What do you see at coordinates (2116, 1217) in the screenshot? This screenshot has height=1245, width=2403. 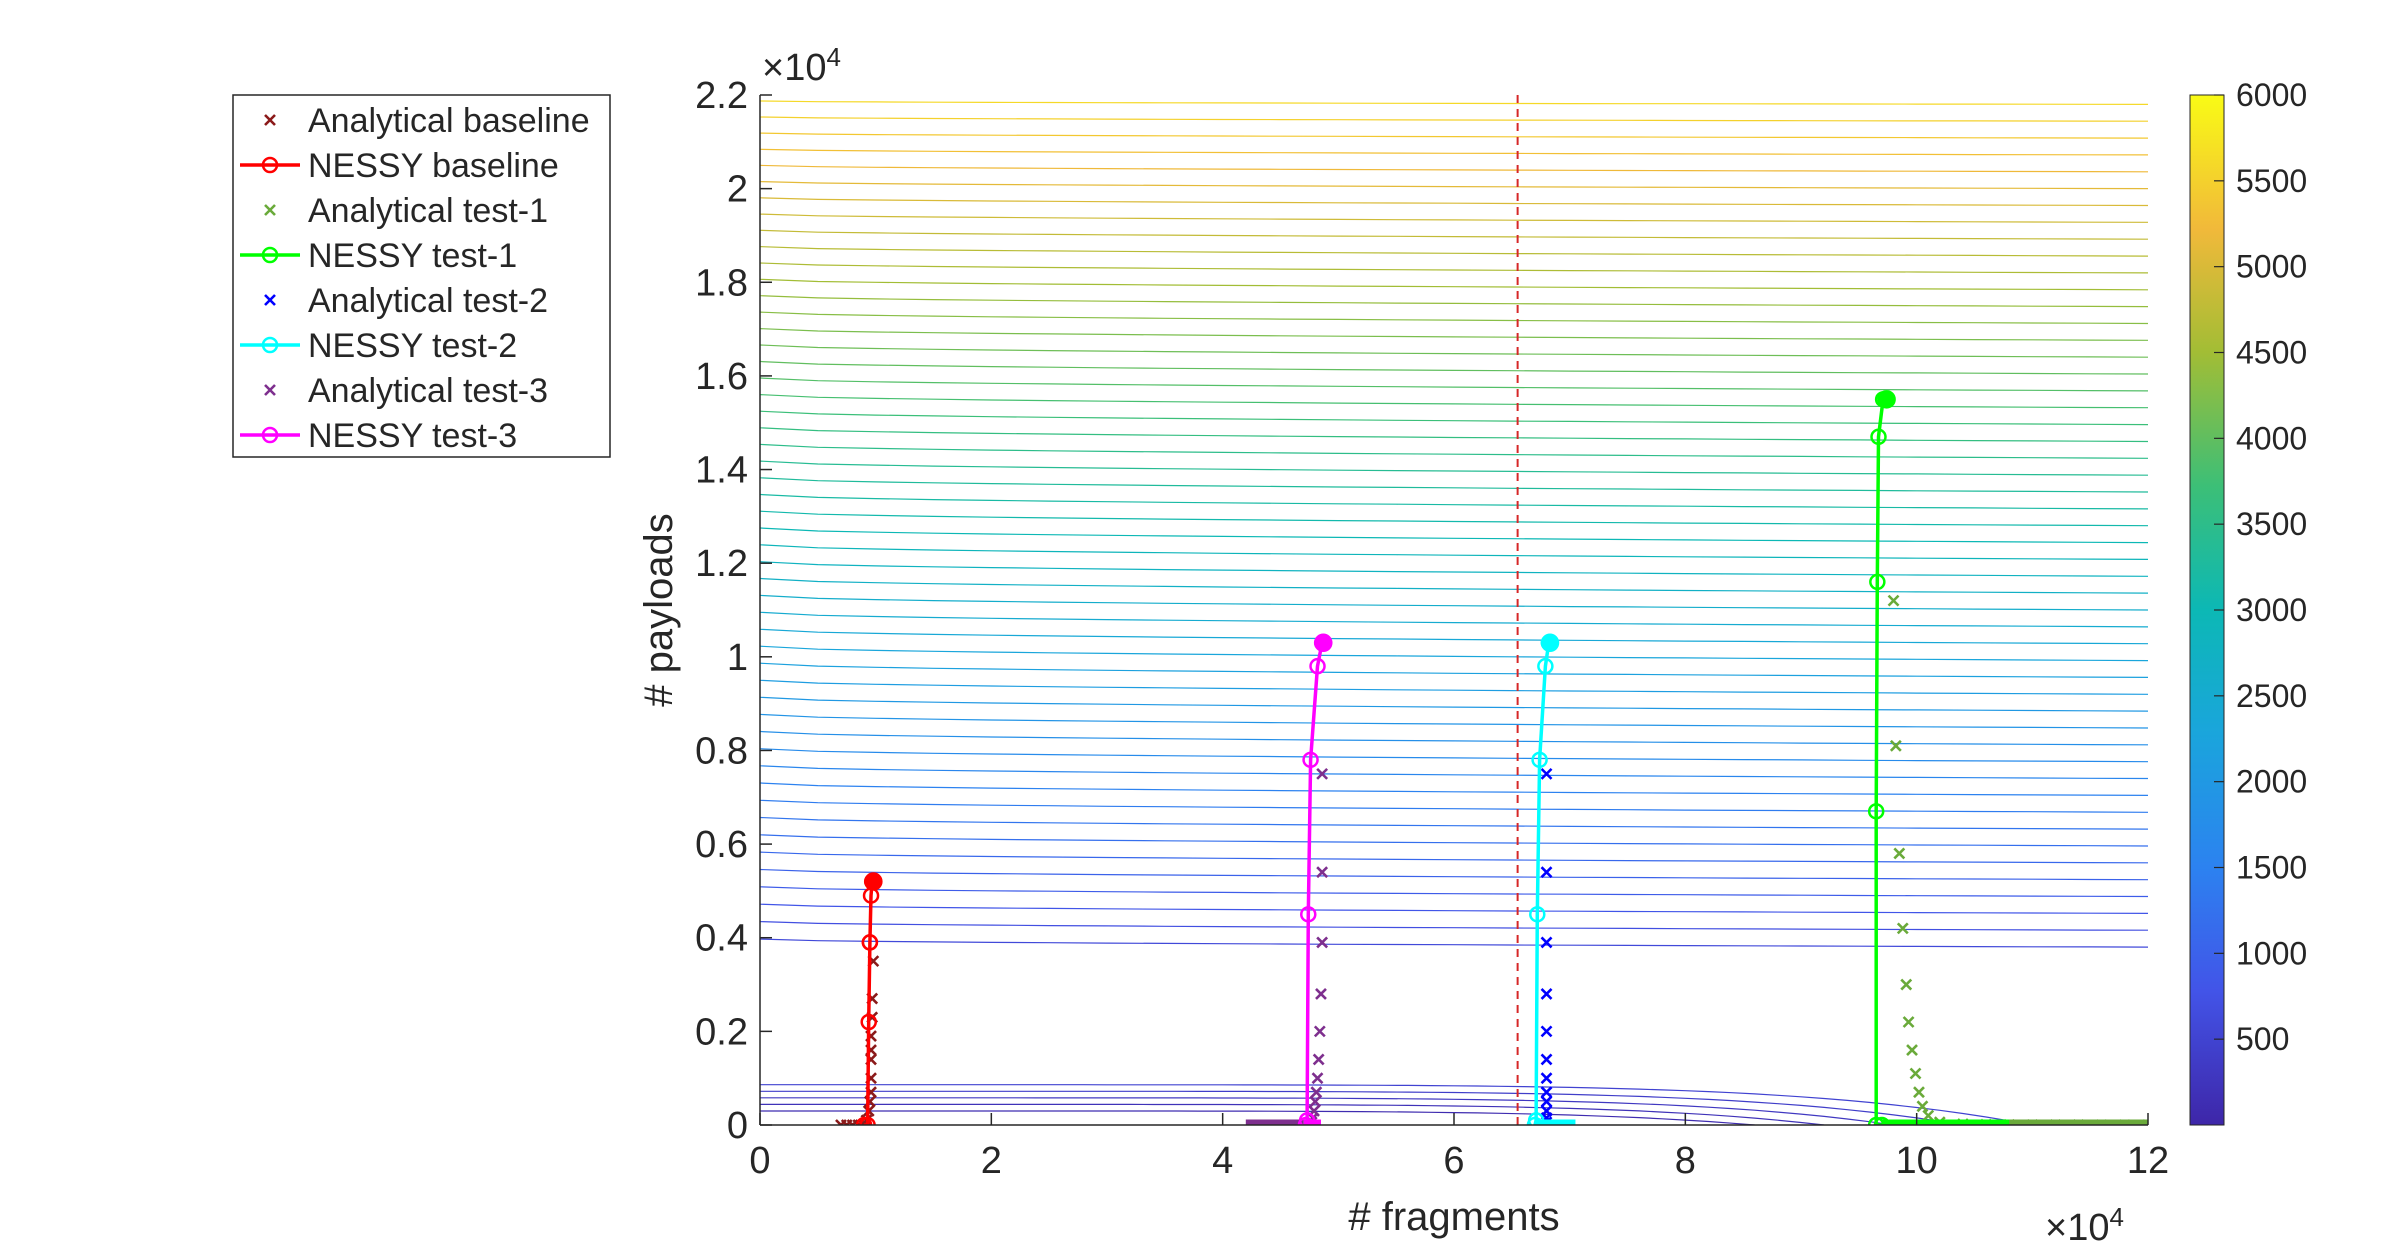 I see `x-exponent-power: 4` at bounding box center [2116, 1217].